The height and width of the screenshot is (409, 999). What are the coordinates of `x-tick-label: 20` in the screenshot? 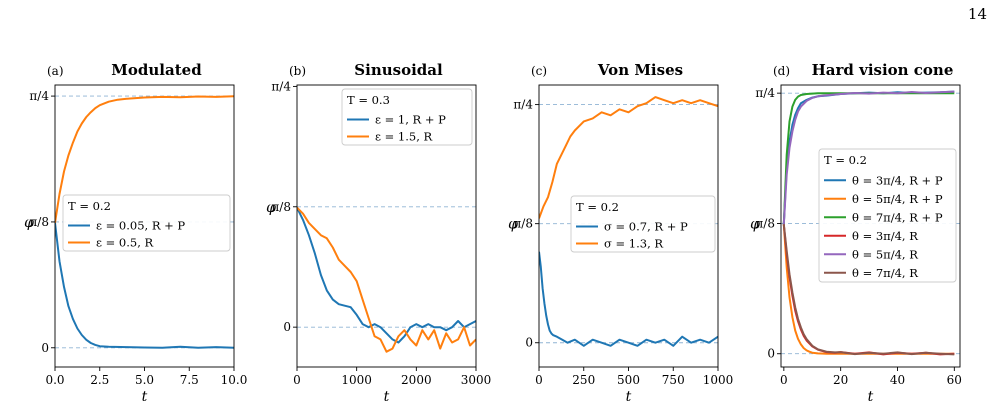 It's located at (840, 380).